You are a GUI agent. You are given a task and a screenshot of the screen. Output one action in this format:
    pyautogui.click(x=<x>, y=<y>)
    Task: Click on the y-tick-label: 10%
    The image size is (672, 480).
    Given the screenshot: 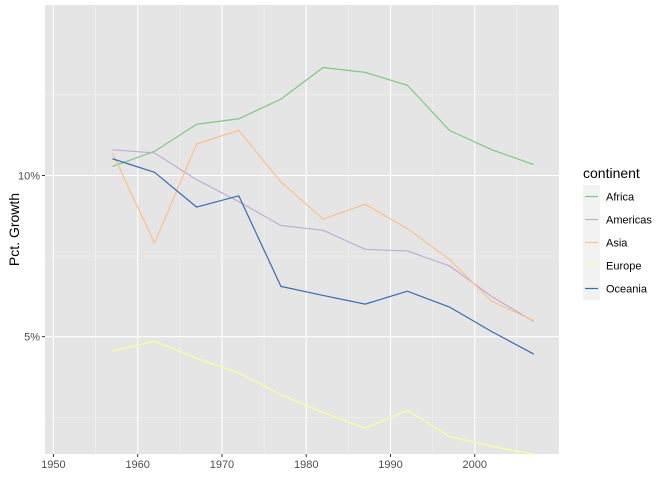 What is the action you would take?
    pyautogui.click(x=29, y=177)
    